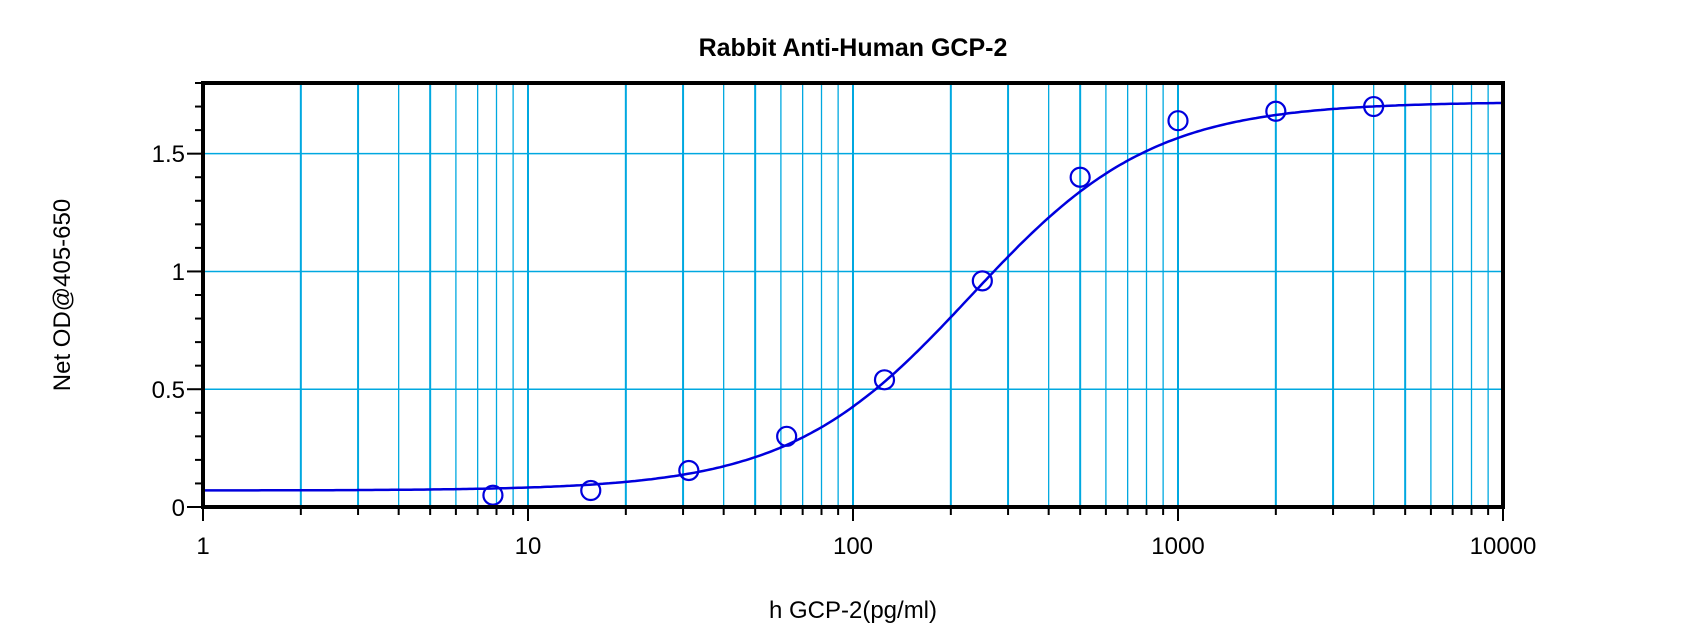 This screenshot has height=640, width=1700. I want to click on y-tick-label: 1.5, so click(168, 154).